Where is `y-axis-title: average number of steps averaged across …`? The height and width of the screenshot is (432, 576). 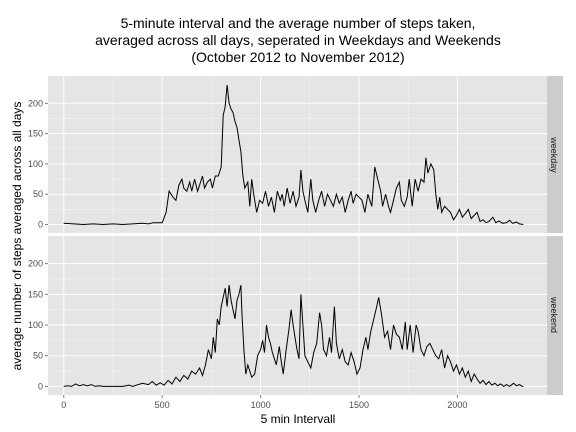 y-axis-title: average number of steps averaged across … is located at coordinates (17, 236).